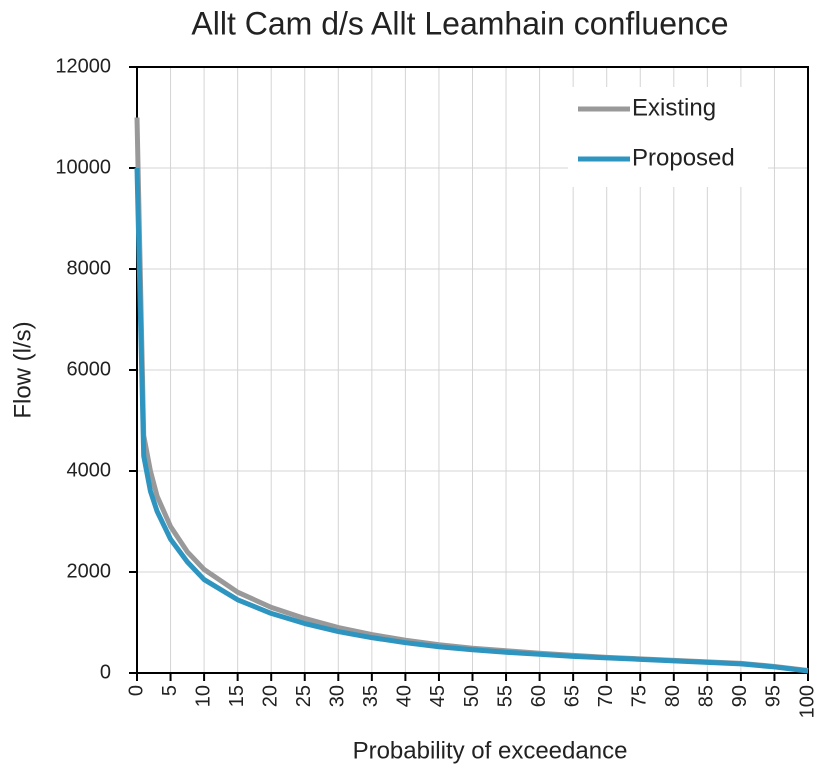 The height and width of the screenshot is (774, 817). What do you see at coordinates (89, 369) in the screenshot?
I see `y-tick-label: 6000` at bounding box center [89, 369].